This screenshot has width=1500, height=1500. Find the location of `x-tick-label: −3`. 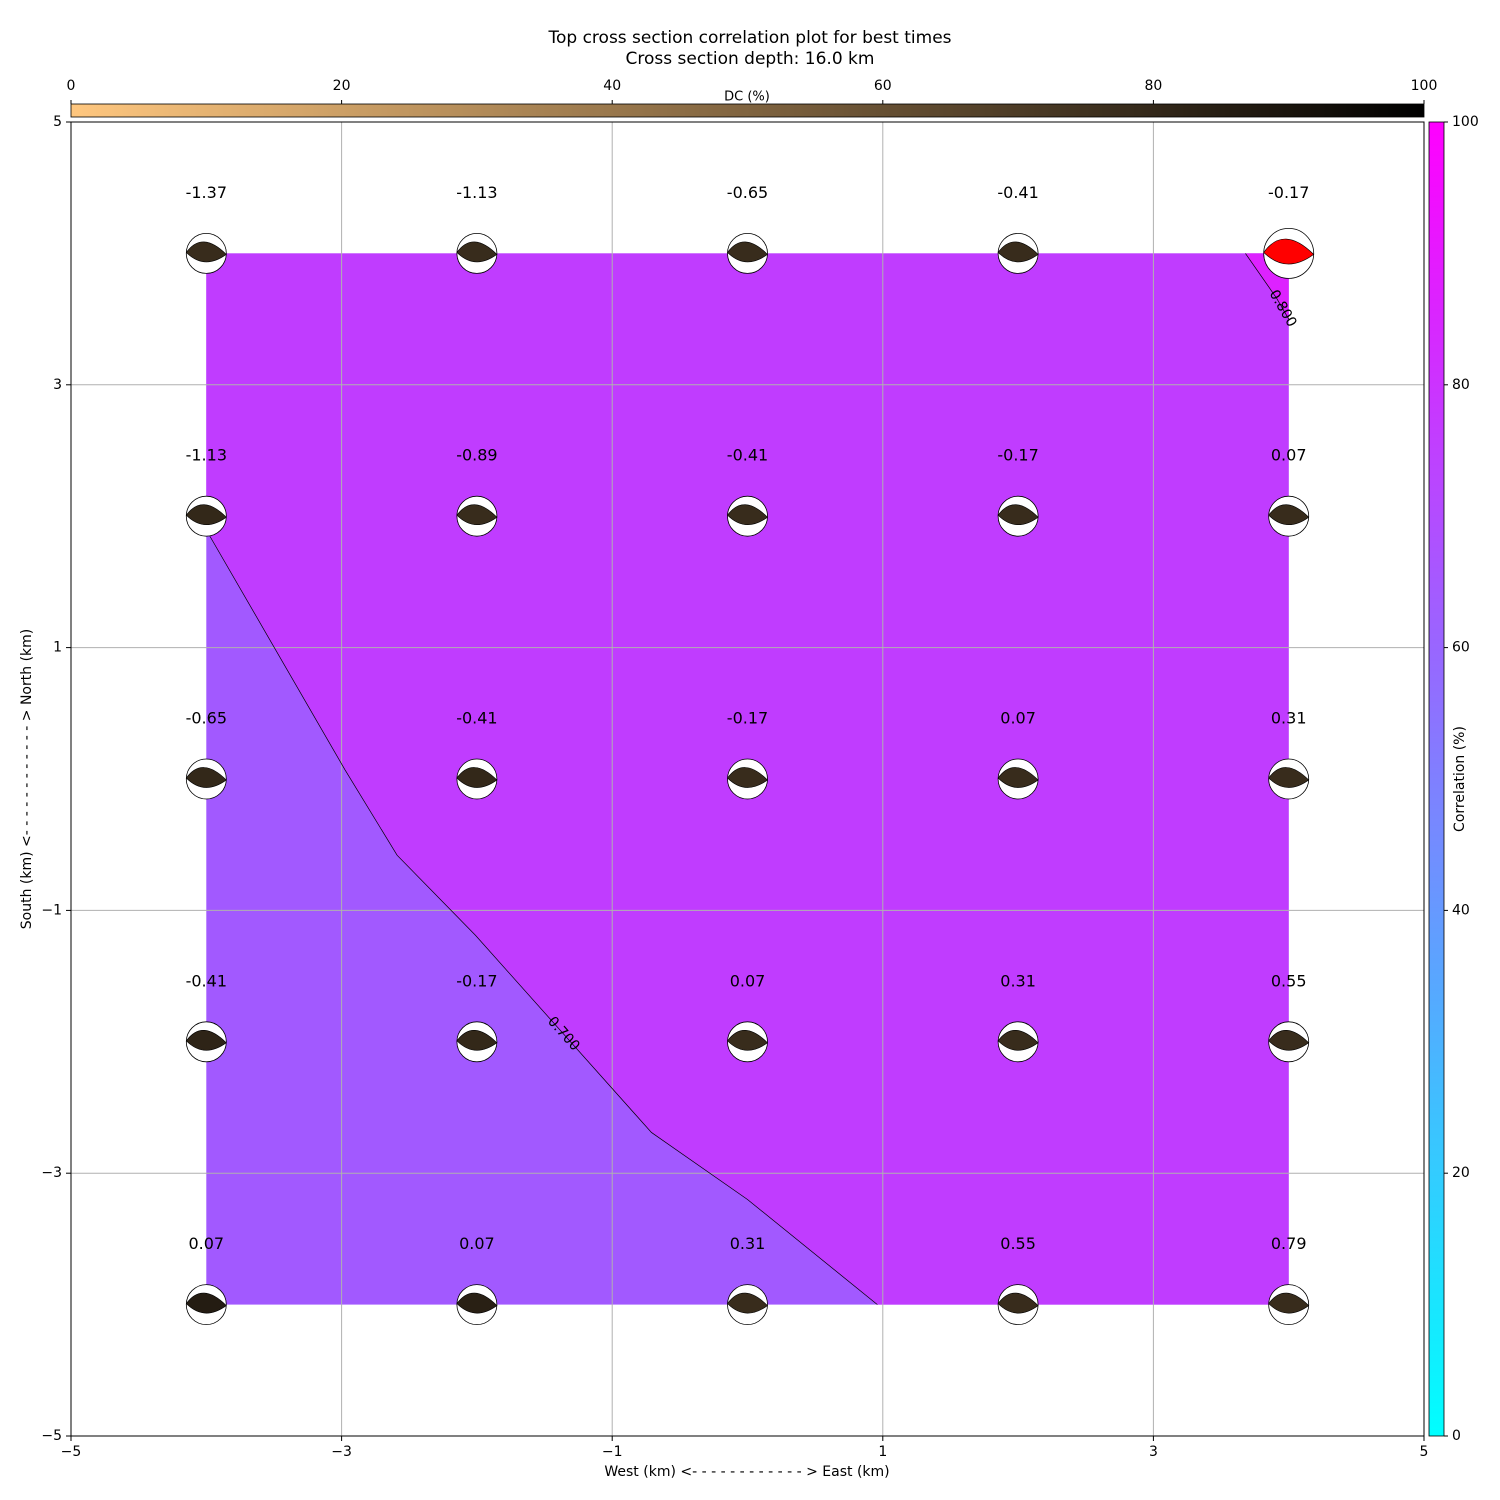

x-tick-label: −3 is located at coordinates (341, 1452).